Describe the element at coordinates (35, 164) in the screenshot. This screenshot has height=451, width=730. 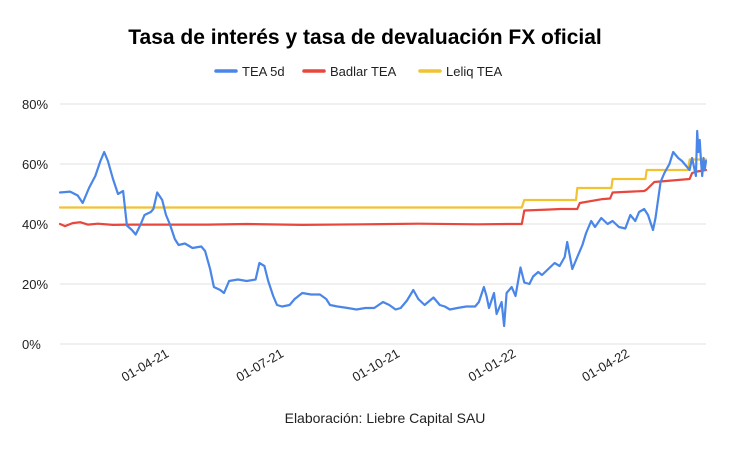
I see `y-tick-label: 60%` at that location.